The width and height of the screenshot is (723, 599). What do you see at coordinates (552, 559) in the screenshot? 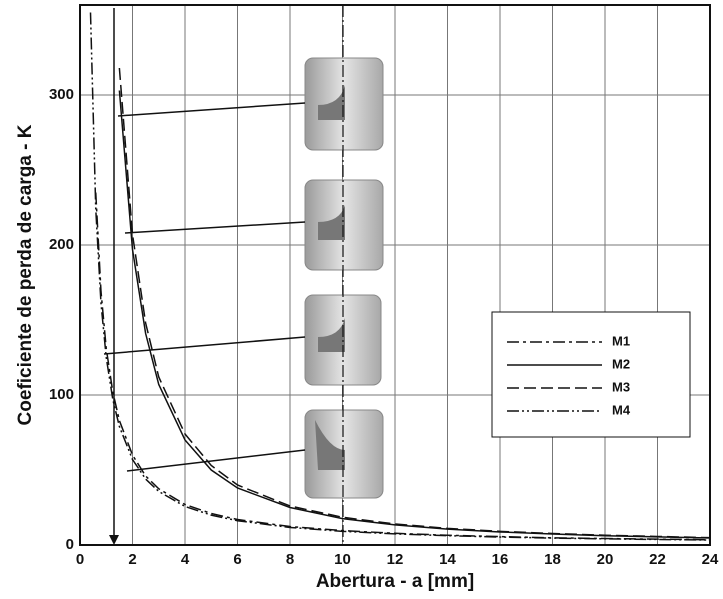
I see `x-tick-label: 18` at bounding box center [552, 559].